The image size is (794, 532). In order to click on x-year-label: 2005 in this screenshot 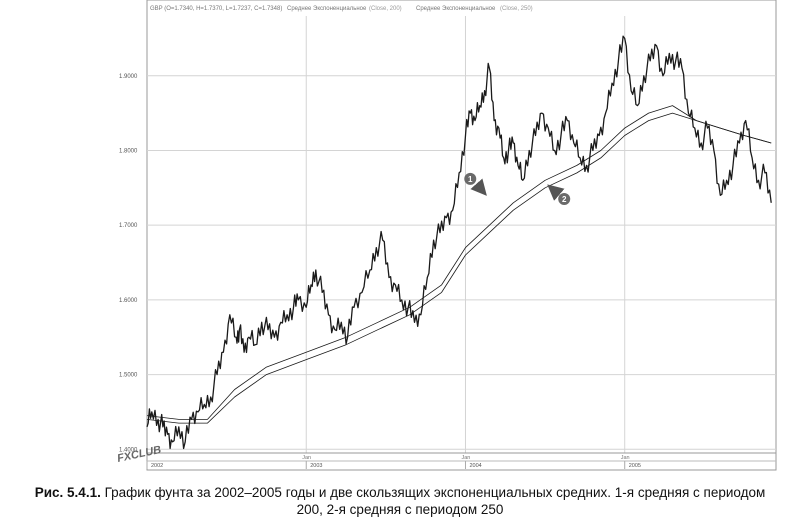, I will do `click(635, 466)`.